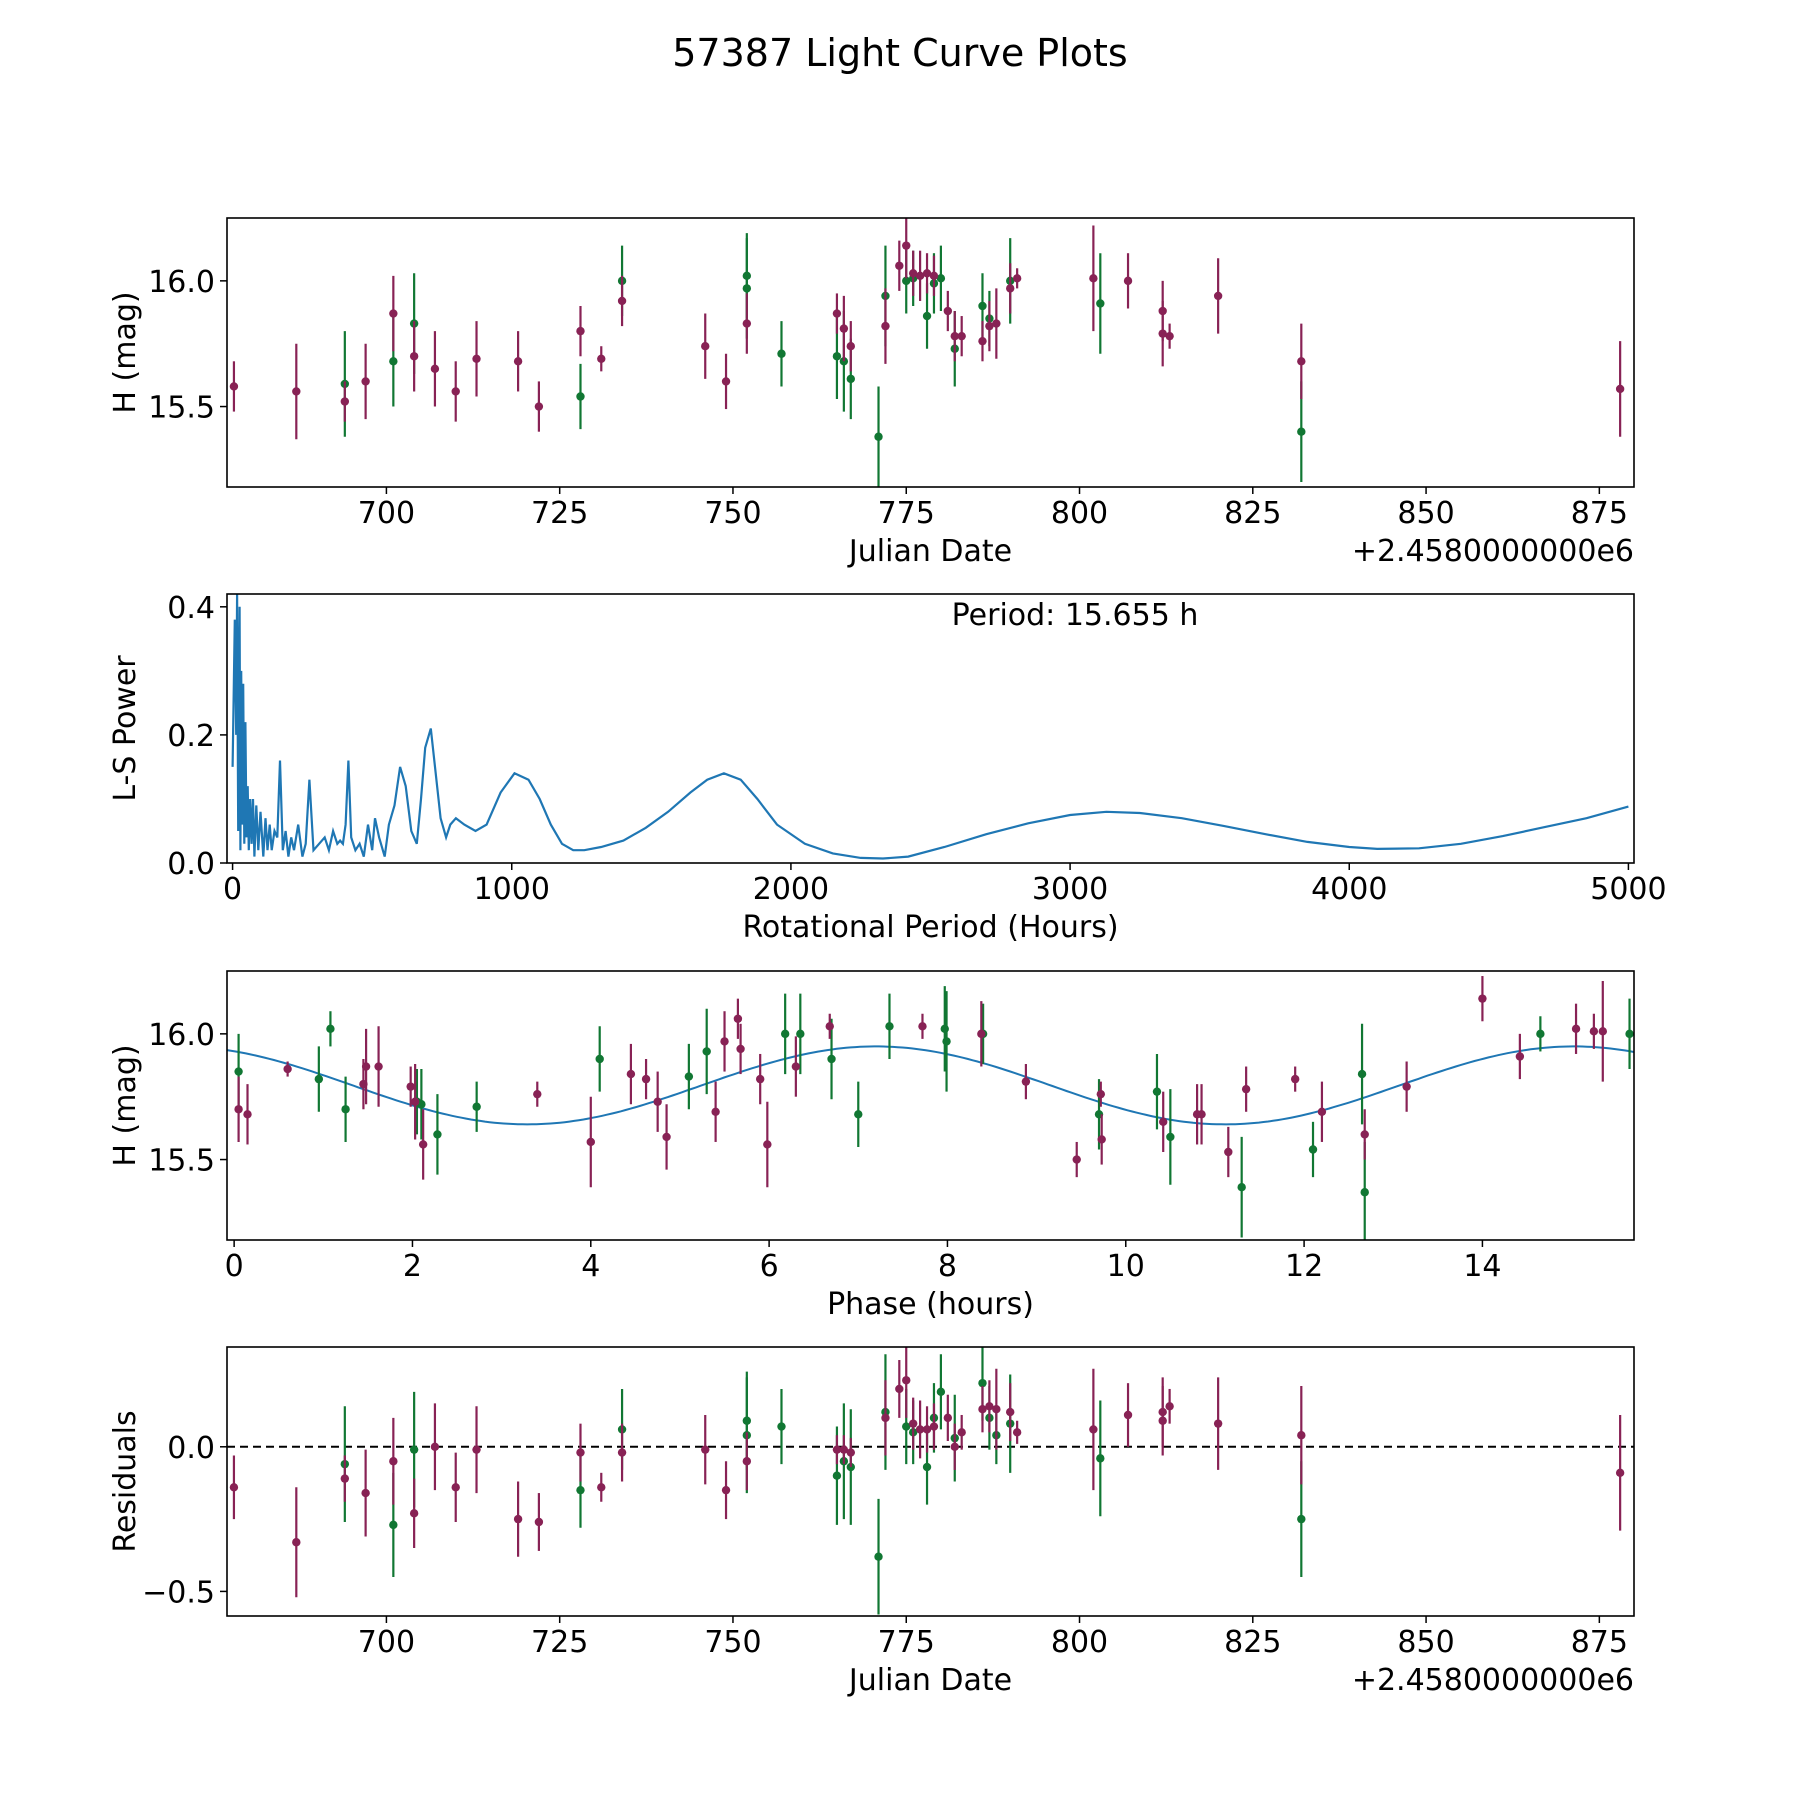 The height and width of the screenshot is (1800, 1800). What do you see at coordinates (732, 513) in the screenshot?
I see `x-tick-label: 750` at bounding box center [732, 513].